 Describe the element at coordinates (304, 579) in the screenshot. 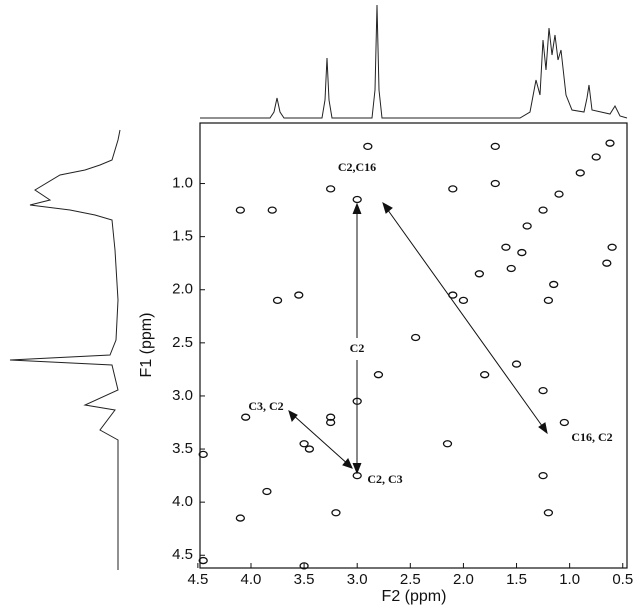

I see `x-tick-label: 3.5` at that location.